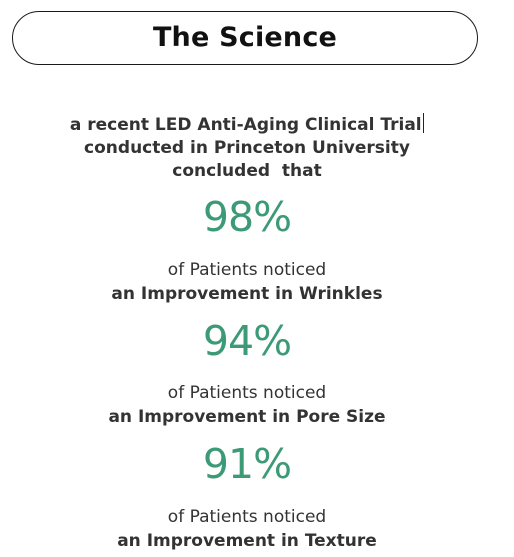 This screenshot has width=514, height=557. Describe the element at coordinates (247, 541) in the screenshot. I see `stat-result-text: an Improvement in Texture` at that location.